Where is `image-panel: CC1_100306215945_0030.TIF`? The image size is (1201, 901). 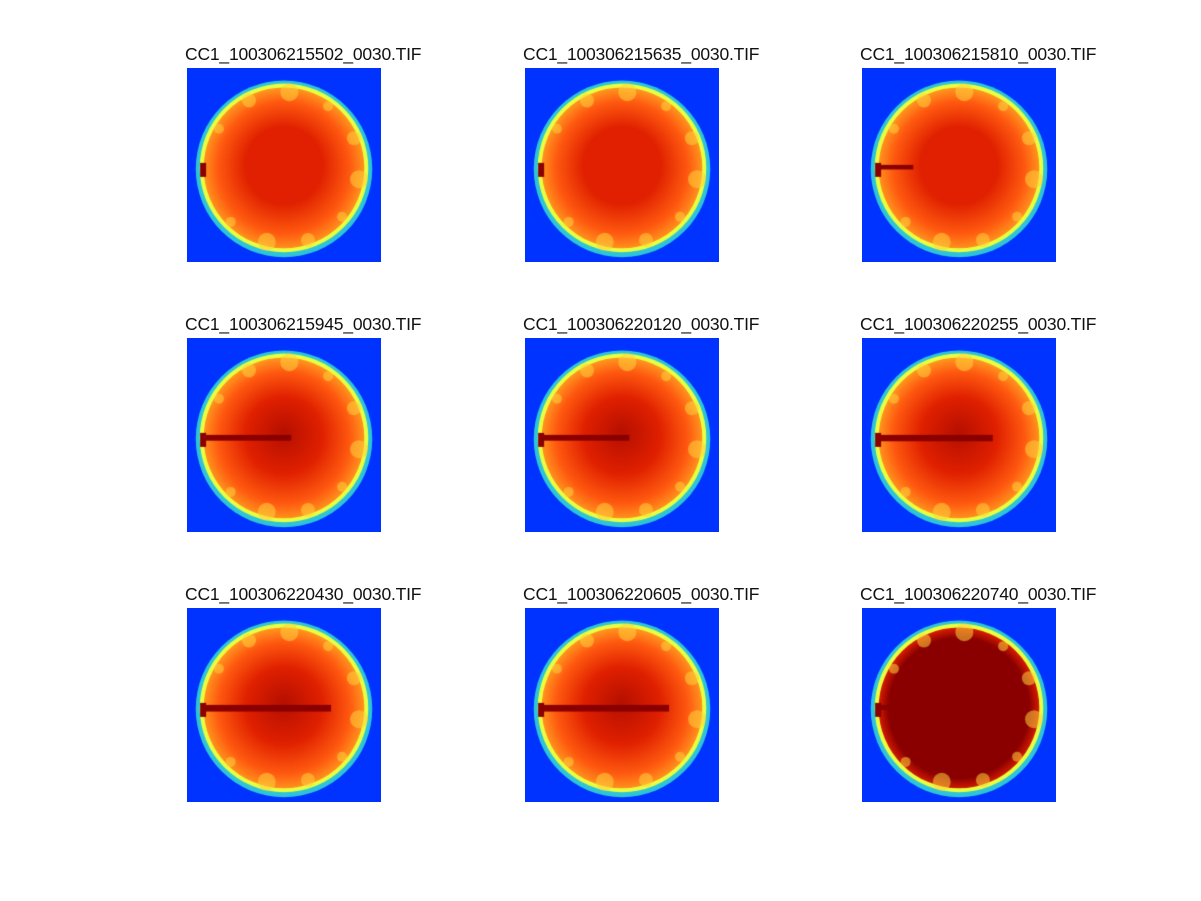 image-panel: CC1_100306215945_0030.TIF is located at coordinates (321, 425).